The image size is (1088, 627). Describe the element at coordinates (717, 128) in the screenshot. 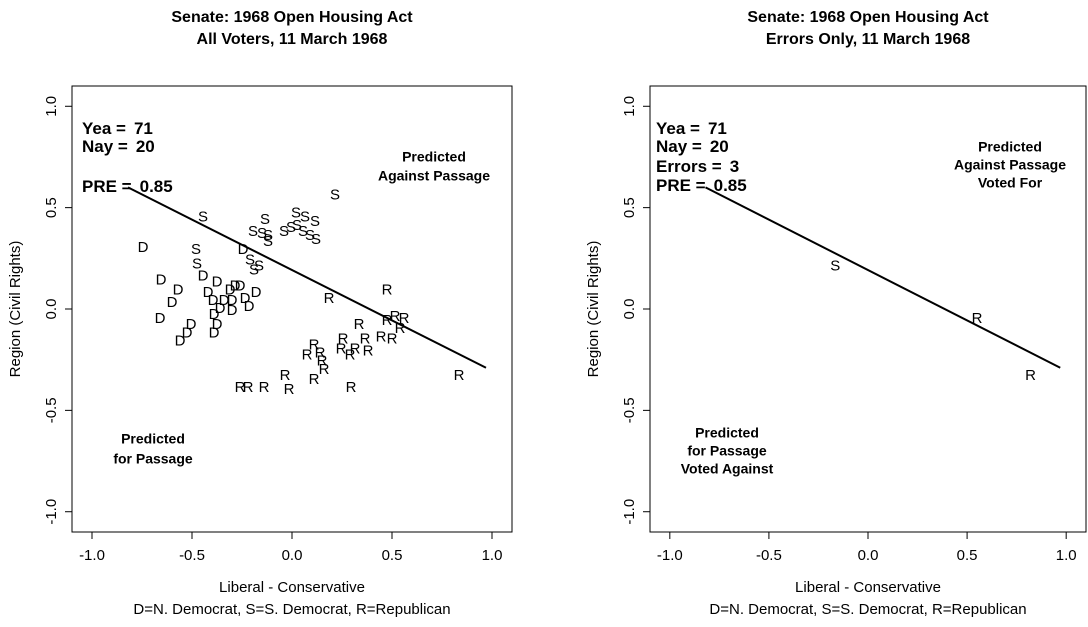

I see `stat-value: 71` at that location.